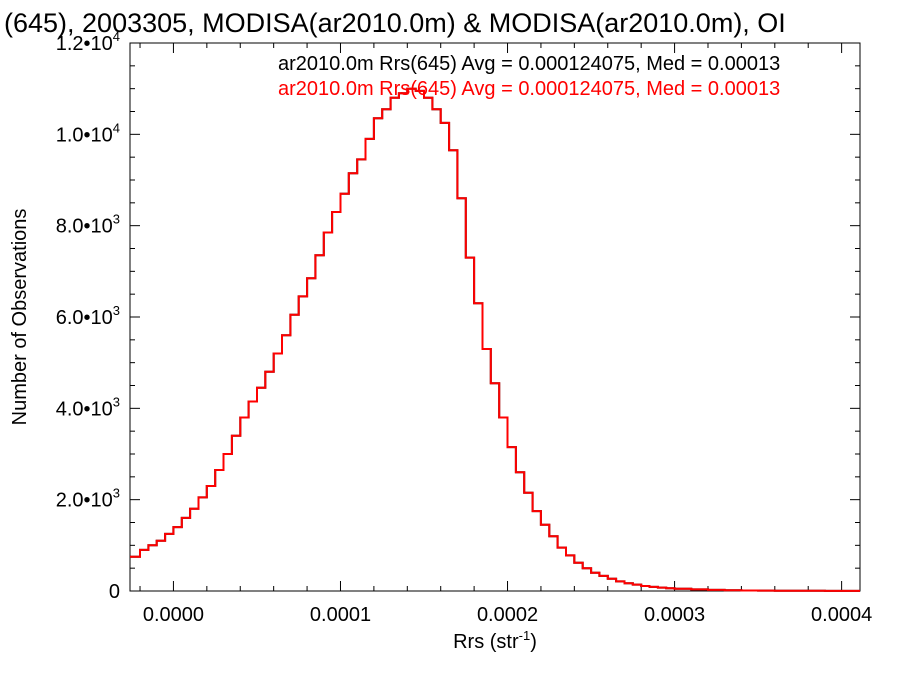 The image size is (900, 675). What do you see at coordinates (88, 407) in the screenshot?
I see `y-tick-label: 4.0•103` at bounding box center [88, 407].